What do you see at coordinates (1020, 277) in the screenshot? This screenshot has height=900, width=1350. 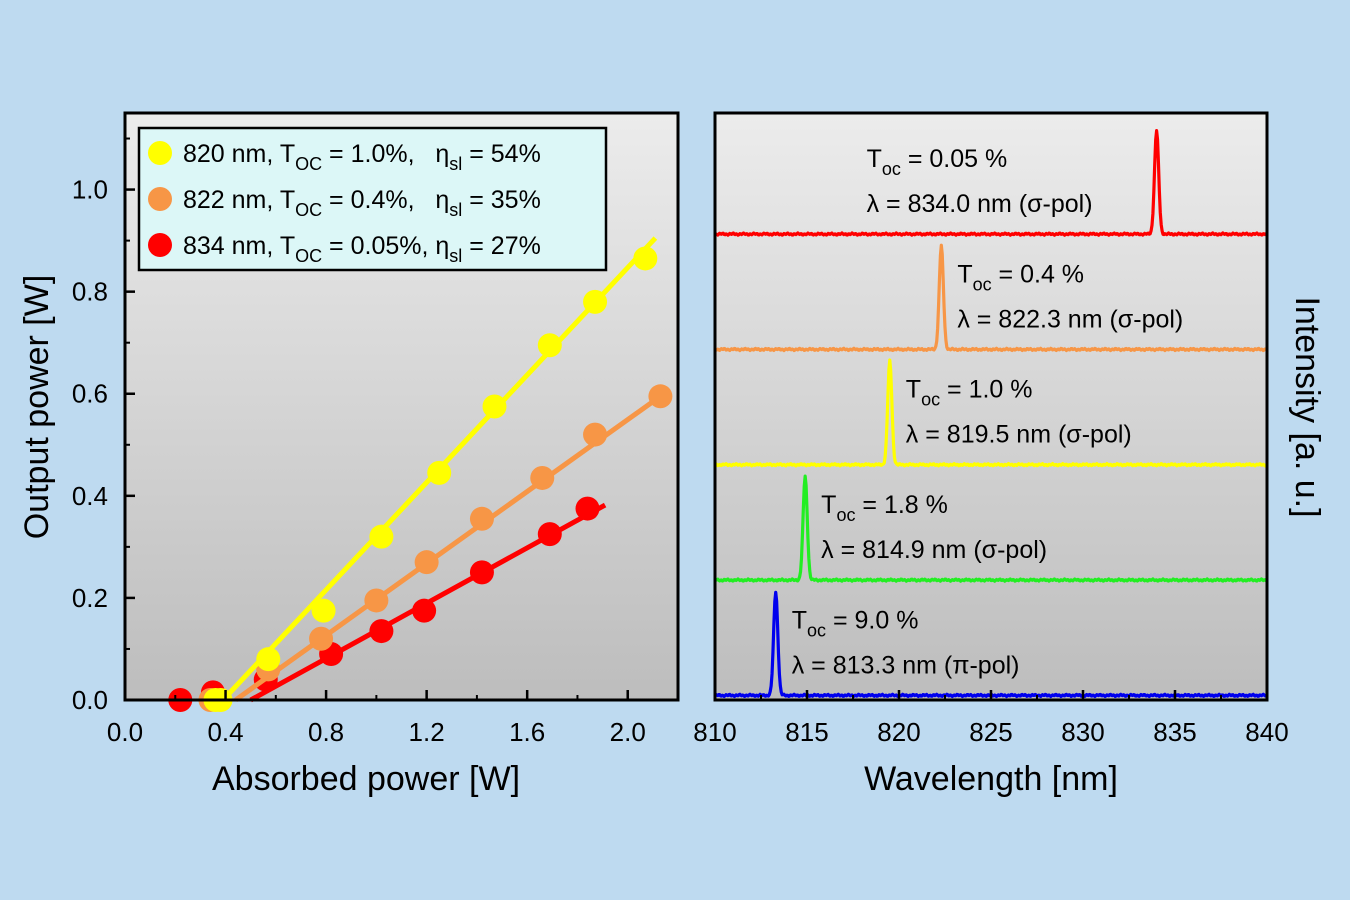 I see `toc-label: Toc = 0.4 %` at bounding box center [1020, 277].